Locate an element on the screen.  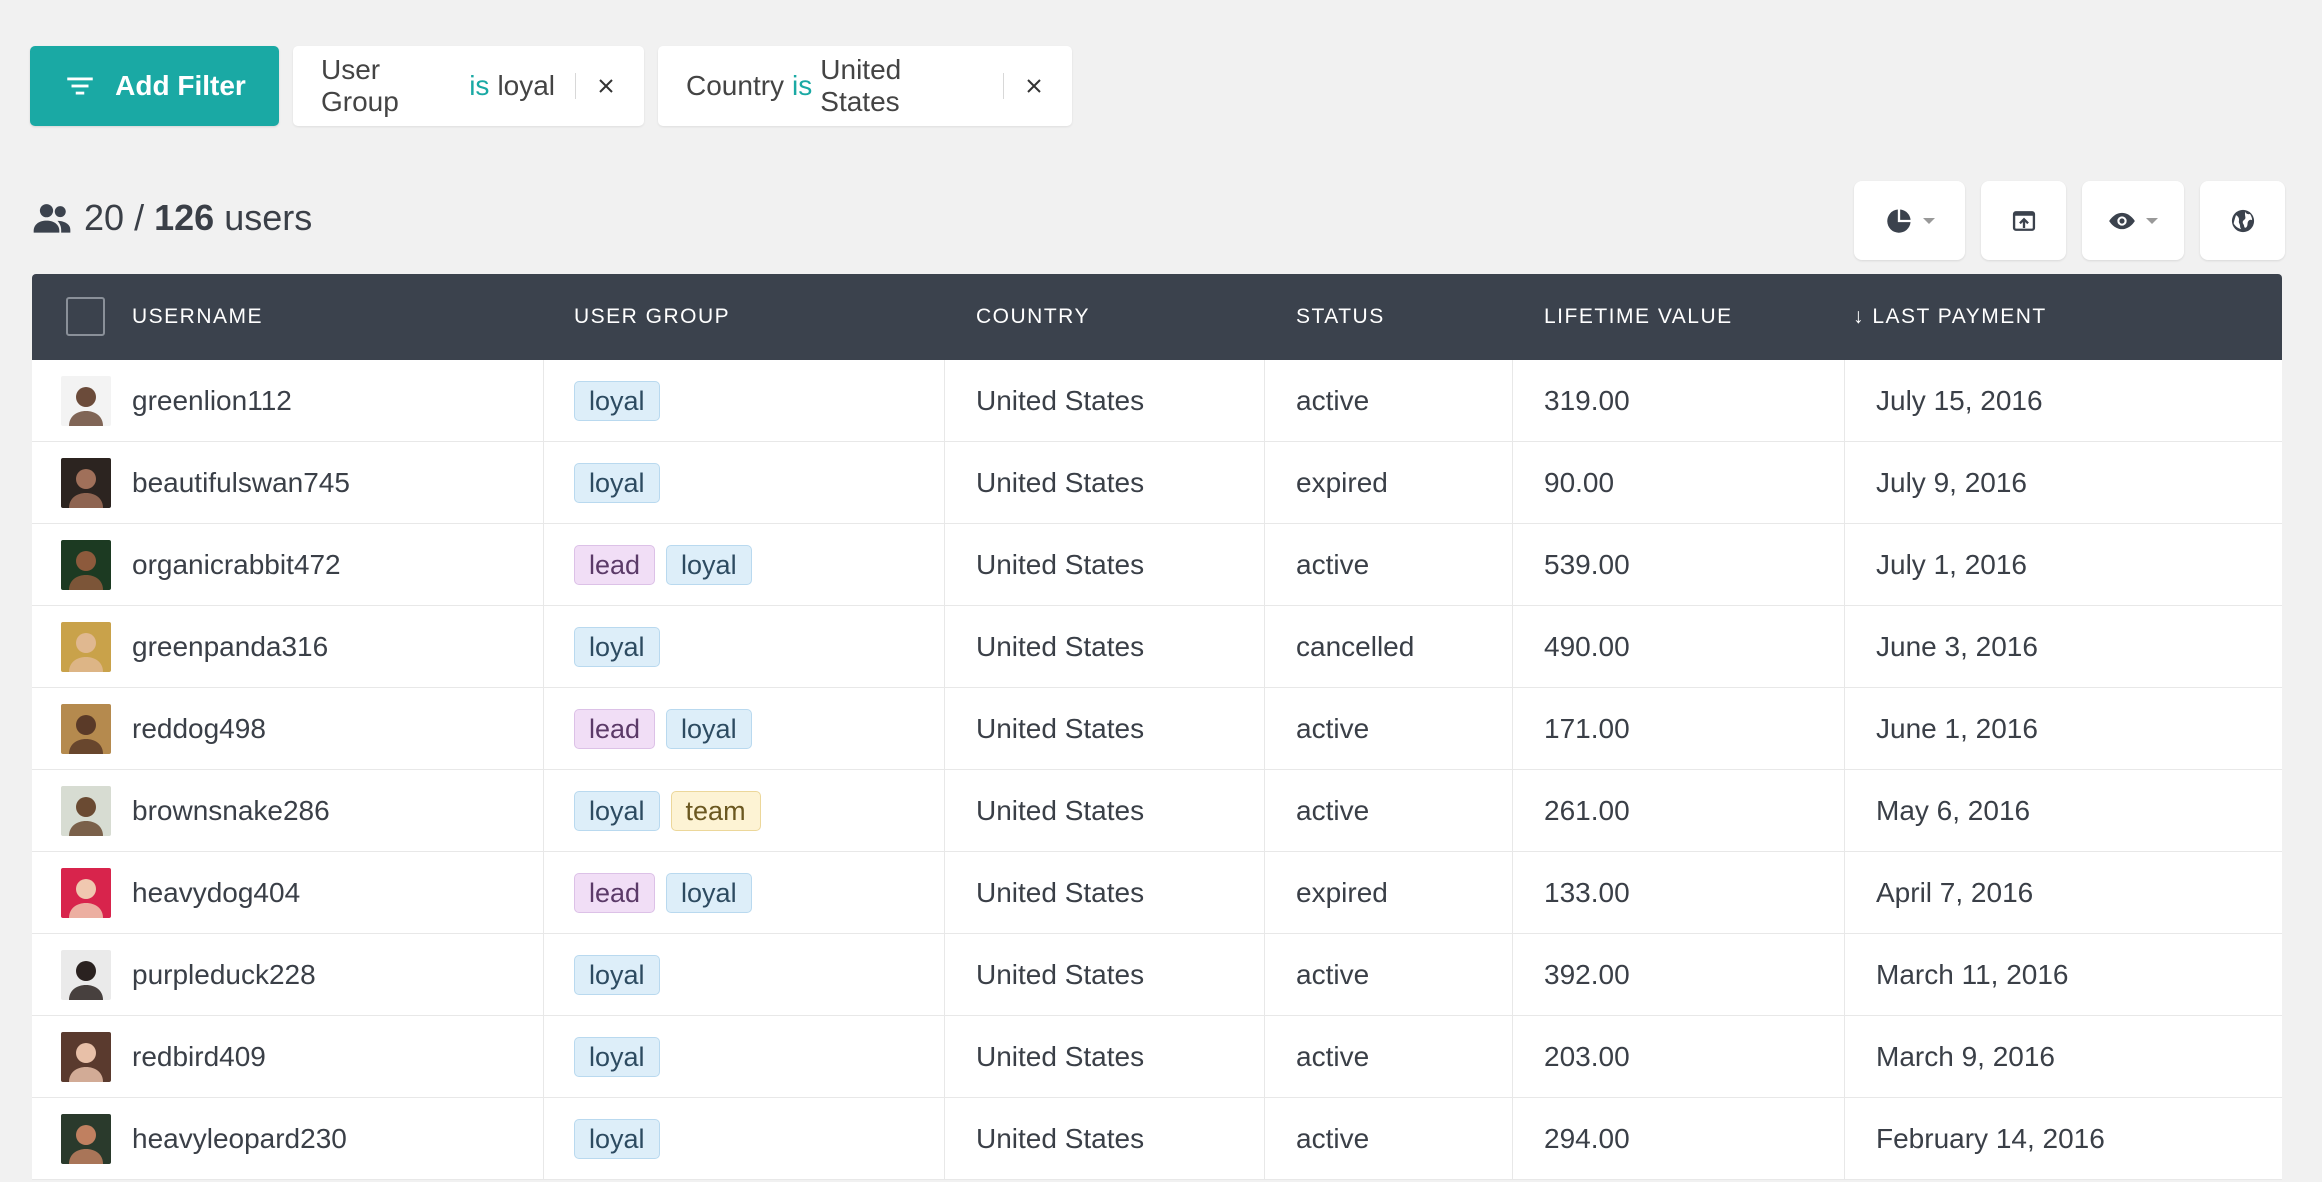
filter-chip-operator: is is located at coordinates (479, 85).